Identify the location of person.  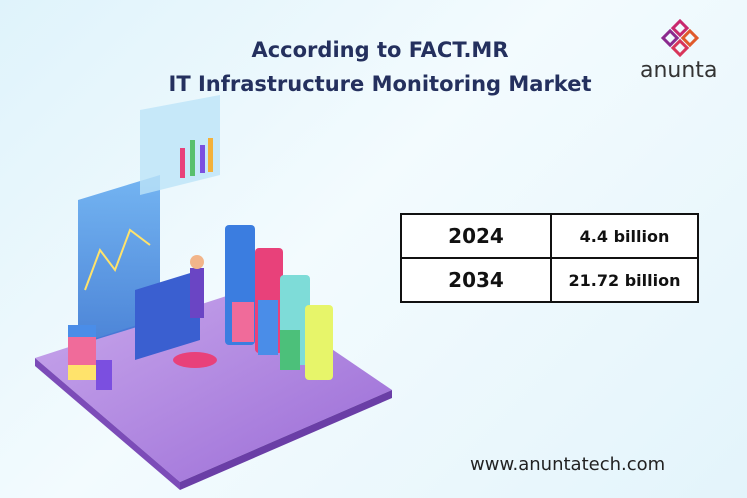
(197, 293).